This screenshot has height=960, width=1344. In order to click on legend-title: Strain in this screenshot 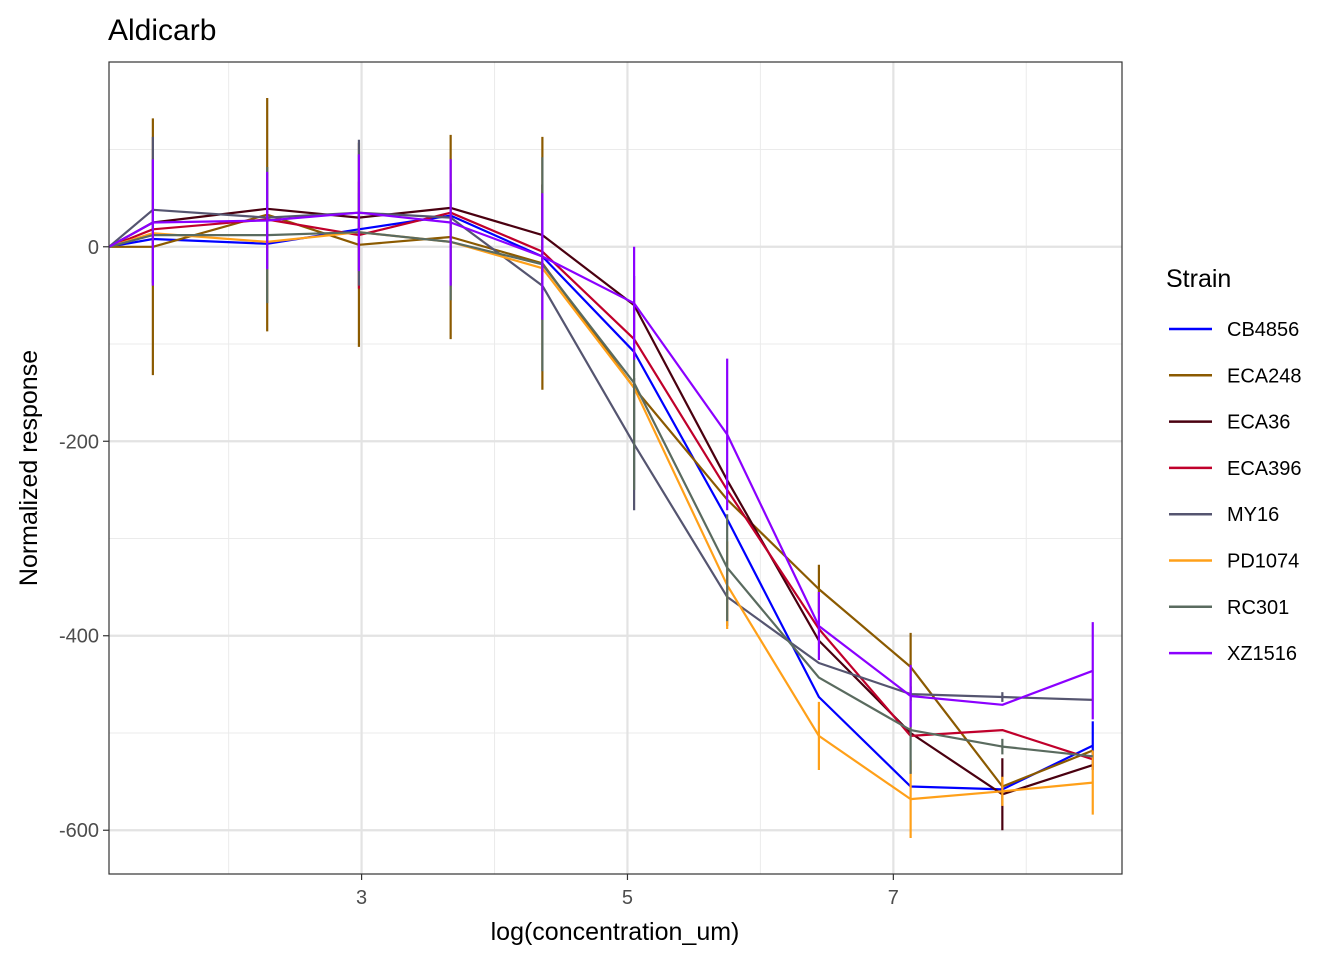, I will do `click(1198, 279)`.